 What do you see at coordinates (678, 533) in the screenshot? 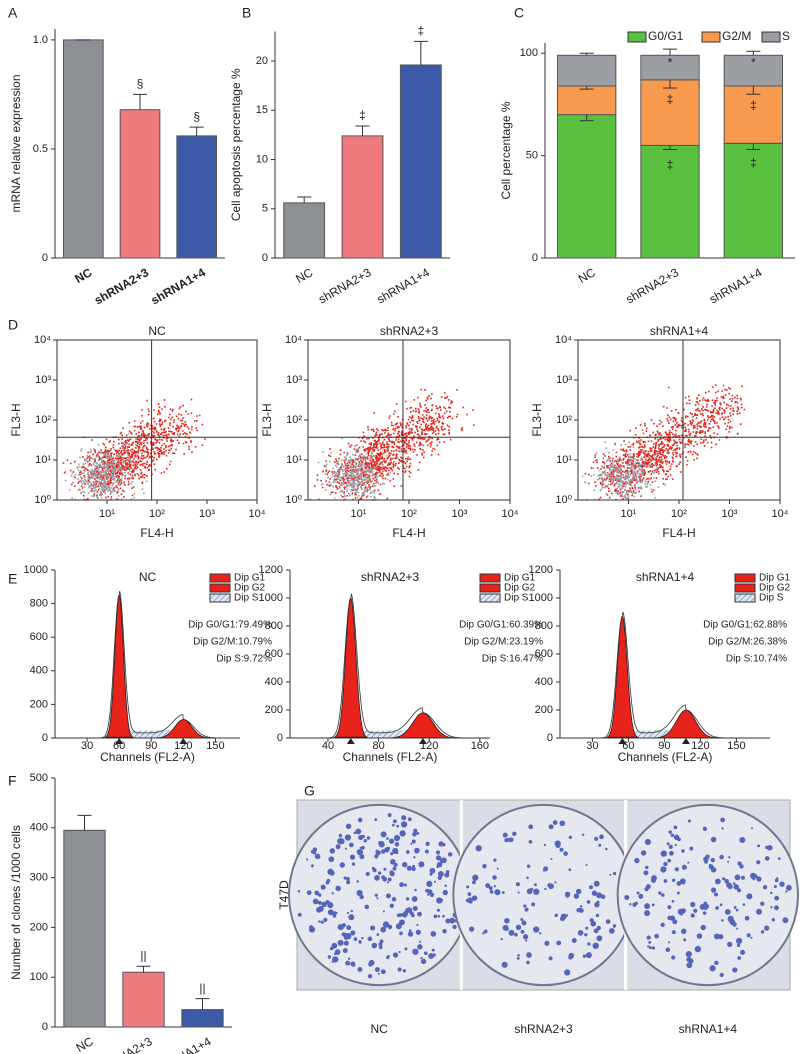
I see `x-axis-label: FL4-H` at bounding box center [678, 533].